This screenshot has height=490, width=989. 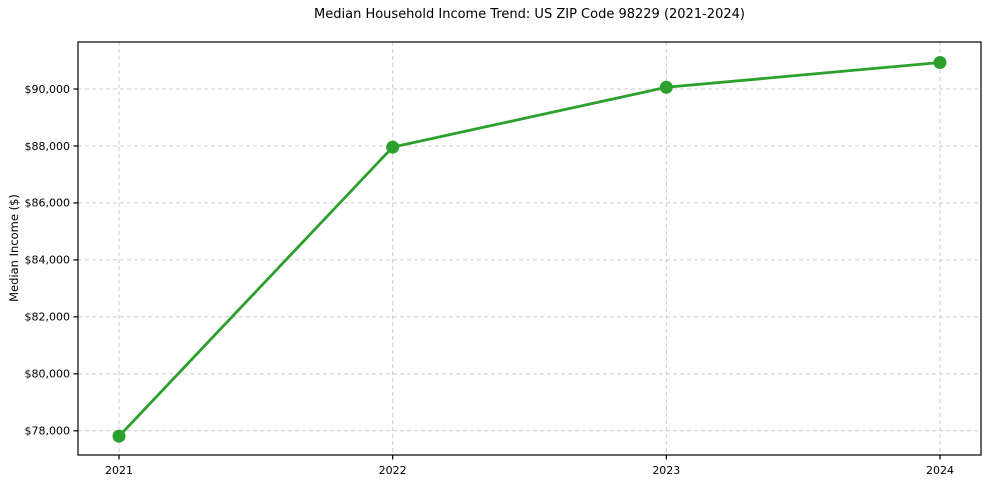 What do you see at coordinates (119, 470) in the screenshot?
I see `x-tick-label: 2021` at bounding box center [119, 470].